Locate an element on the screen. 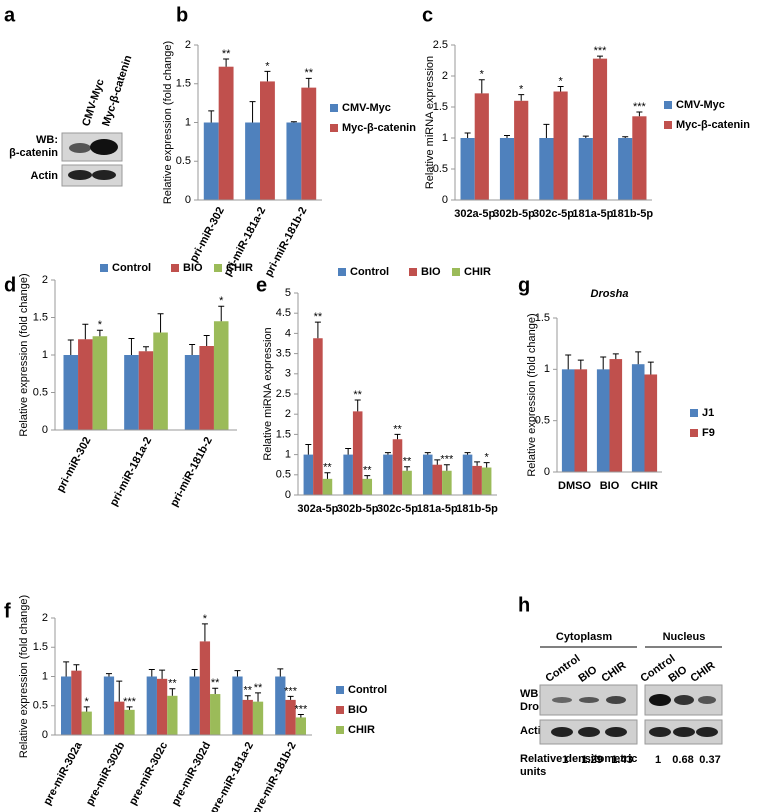  x-tick-label: pri-miR-302 is located at coordinates (207, 234).